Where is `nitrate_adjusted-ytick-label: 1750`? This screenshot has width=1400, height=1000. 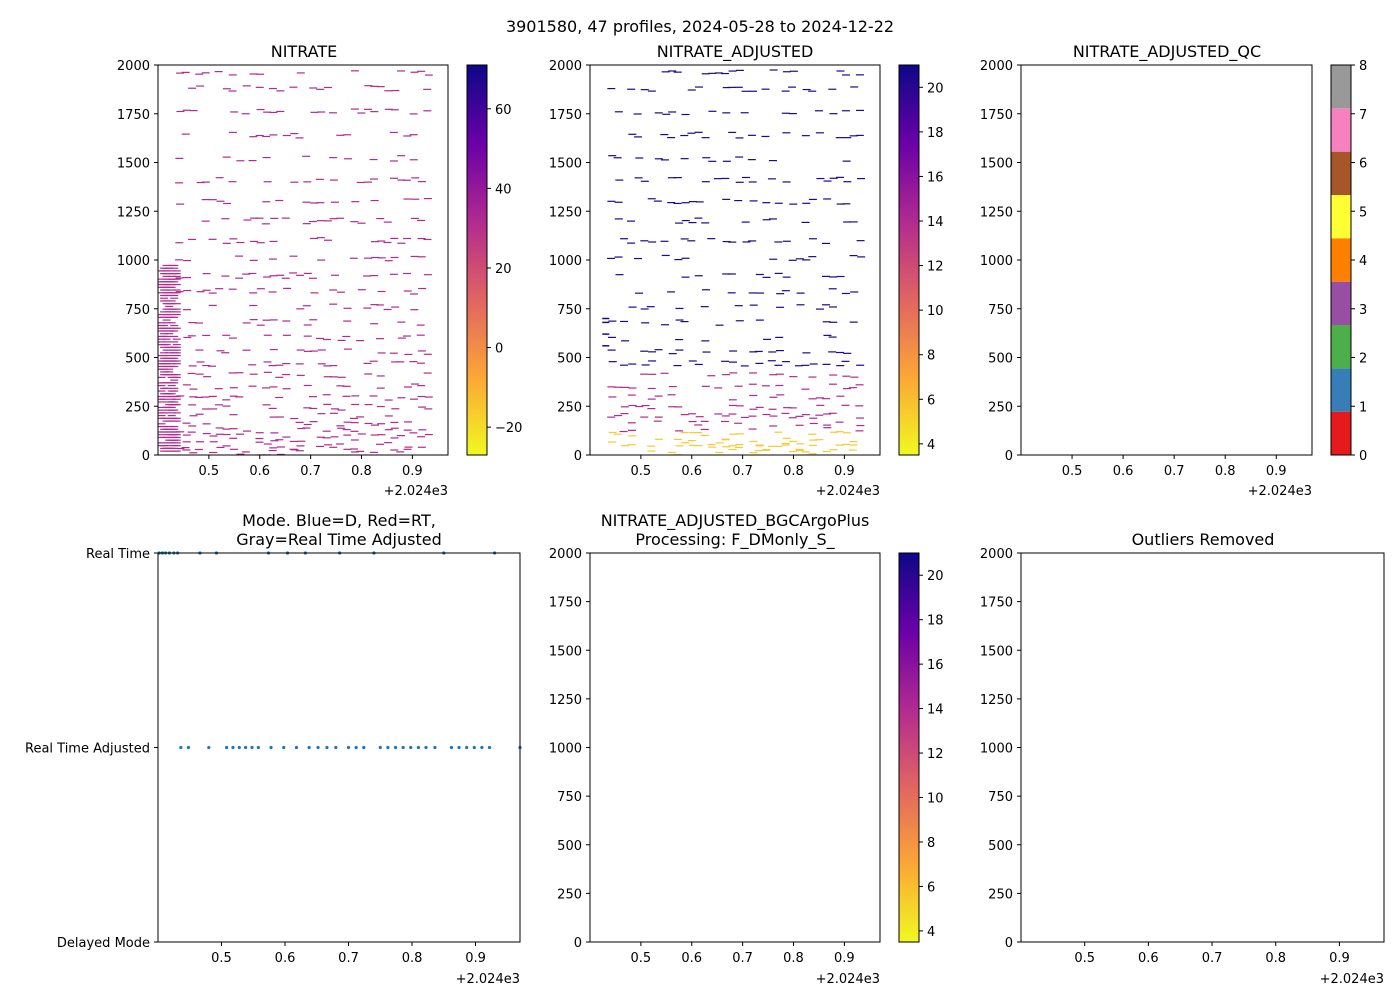
nitrate_adjusted-ytick-label: 1750 is located at coordinates (565, 115).